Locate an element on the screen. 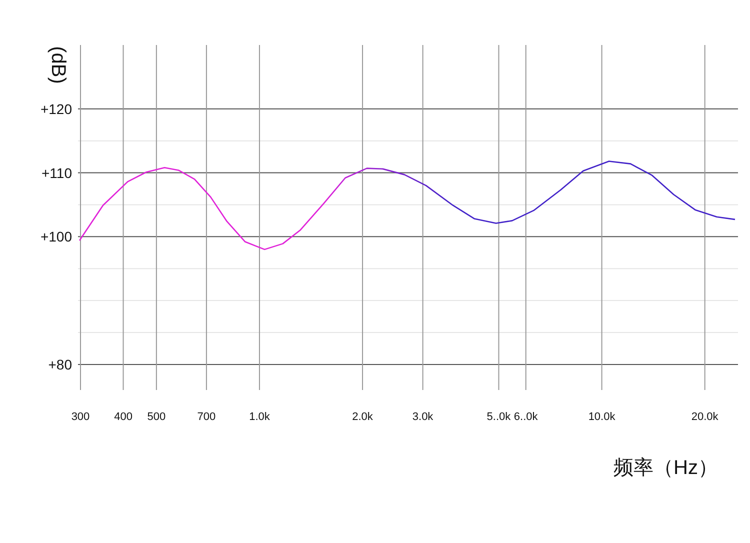  x-tick-label: 400 is located at coordinates (123, 417).